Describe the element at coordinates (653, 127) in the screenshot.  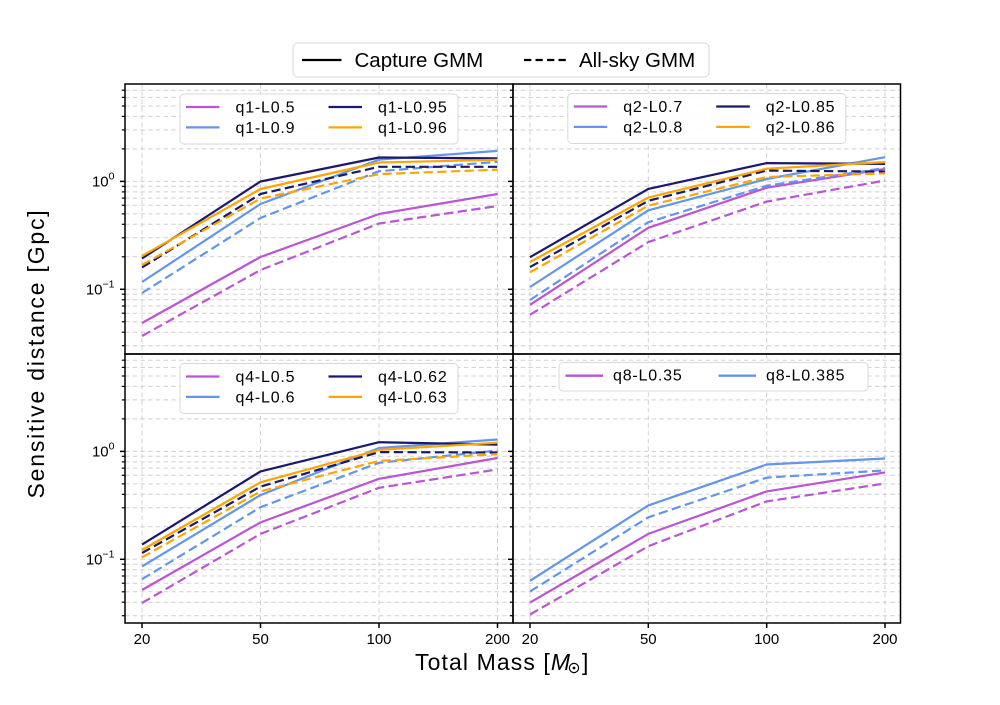
I see `svg-text: q2-L0.8` at that location.